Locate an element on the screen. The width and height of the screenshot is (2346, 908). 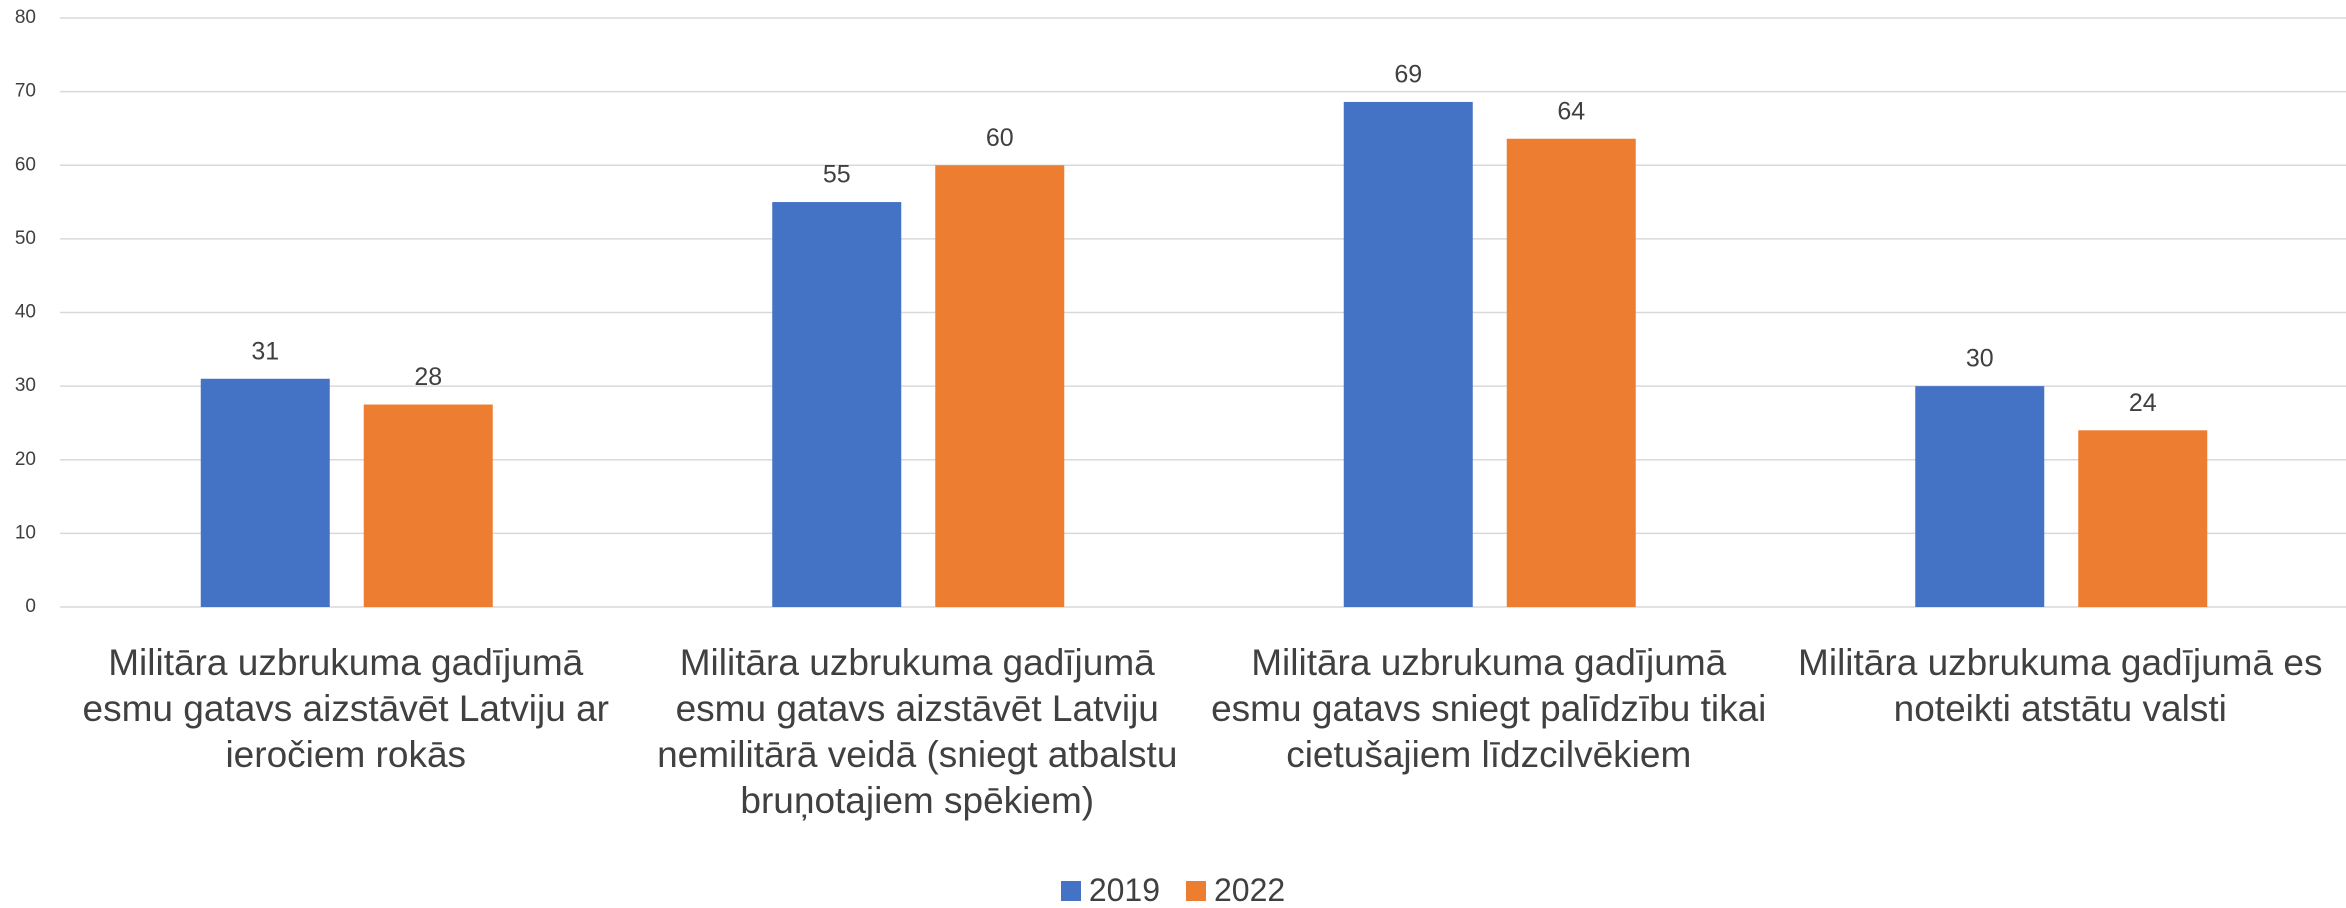
y-tick-label: 0 is located at coordinates (30, 606).